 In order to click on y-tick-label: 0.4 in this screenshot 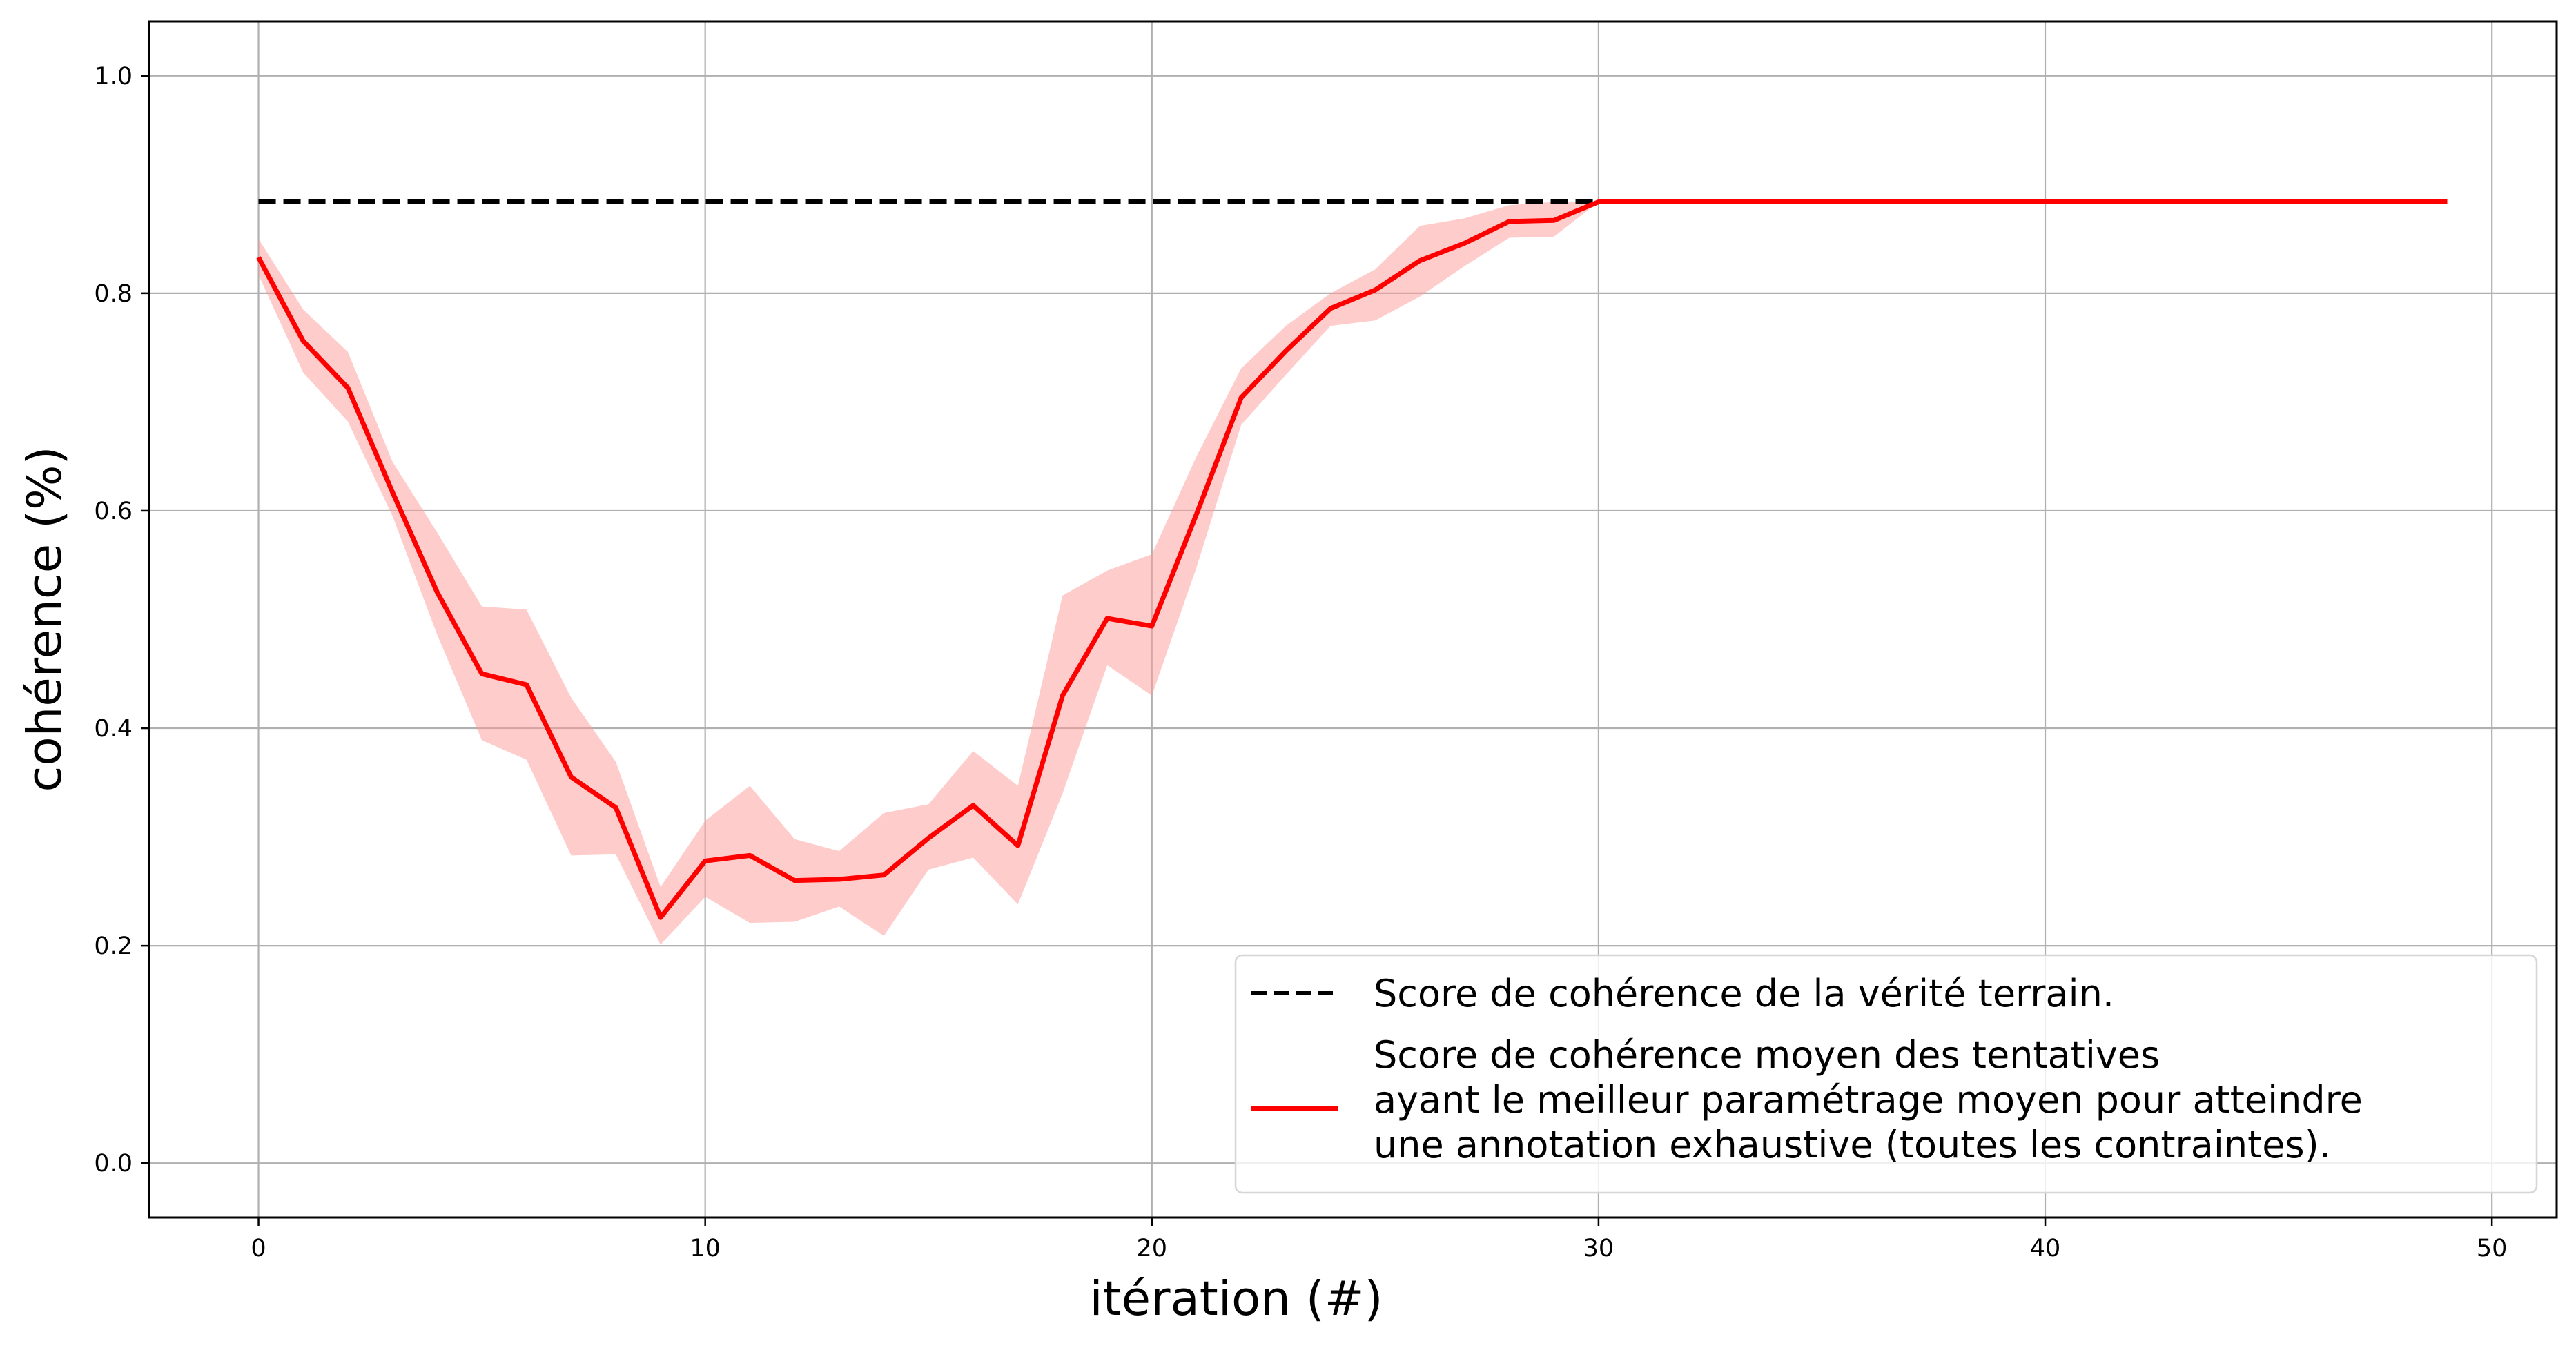, I will do `click(113, 729)`.